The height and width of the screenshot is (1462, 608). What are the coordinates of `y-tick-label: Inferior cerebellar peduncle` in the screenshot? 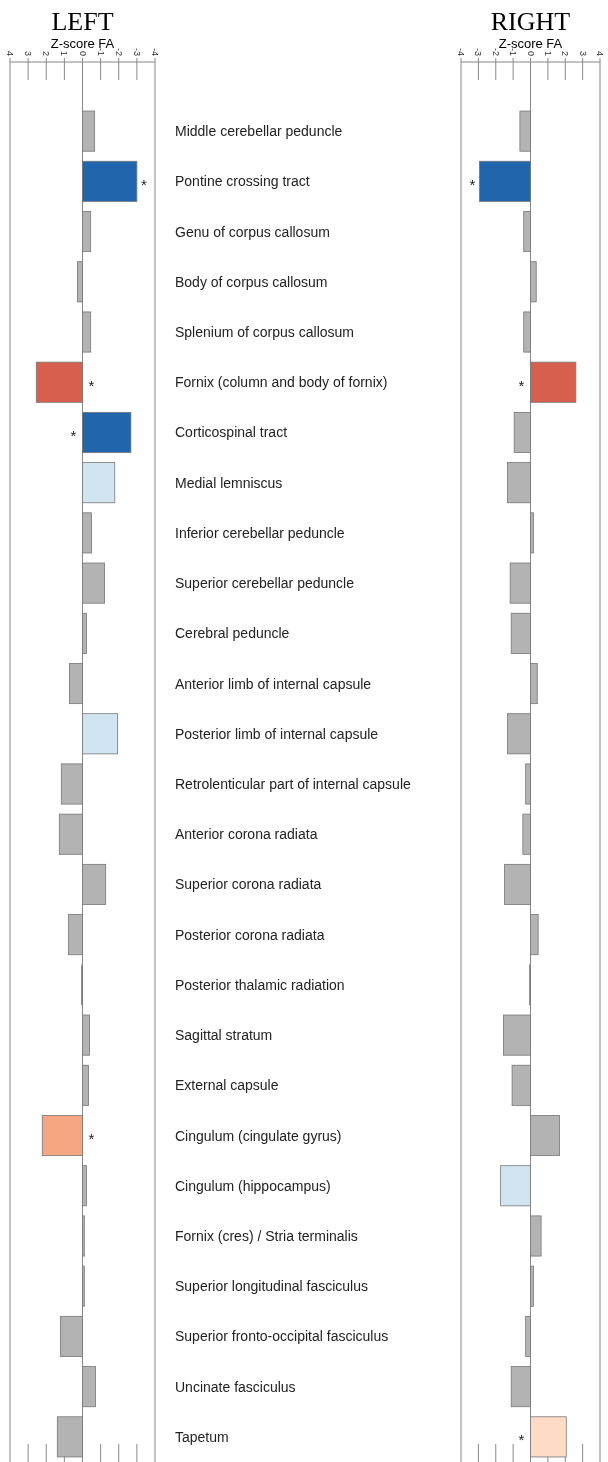 It's located at (260, 532).